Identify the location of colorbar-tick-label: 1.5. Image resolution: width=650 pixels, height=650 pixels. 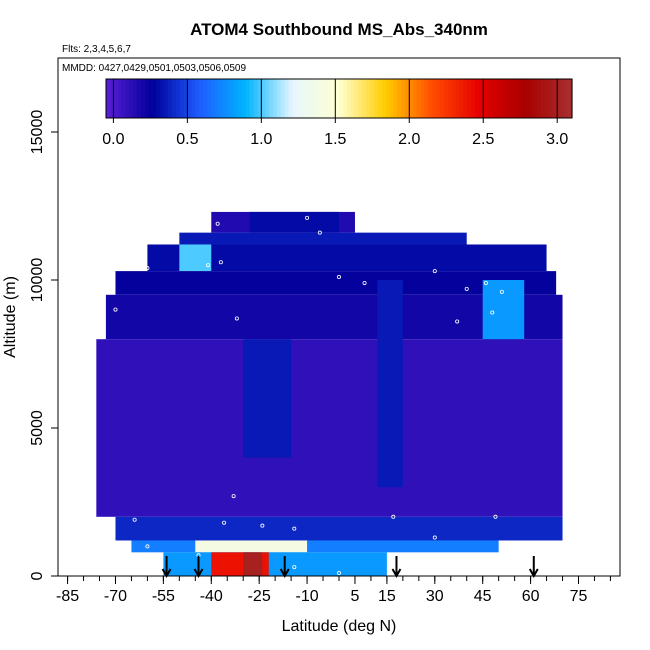
(335, 139).